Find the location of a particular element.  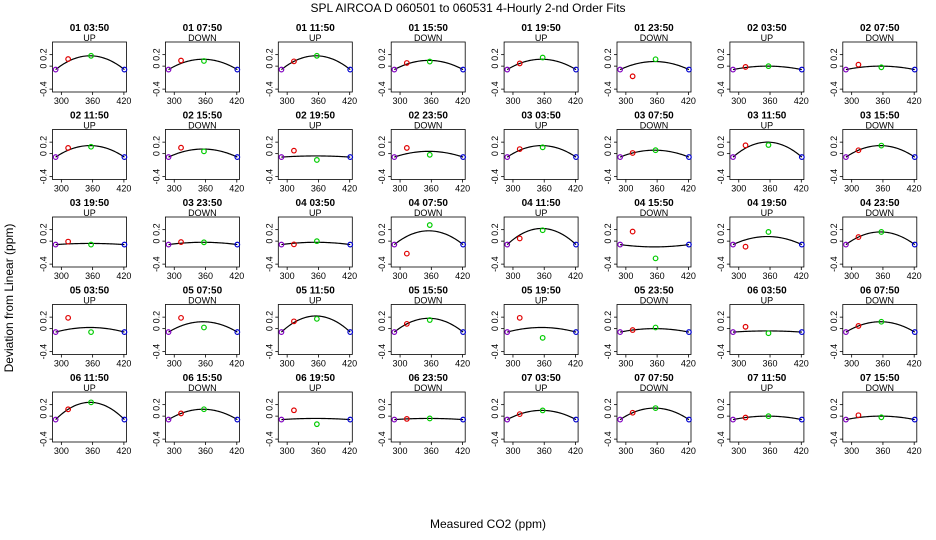

panel-title: 02 11:50 is located at coordinates (89, 116).